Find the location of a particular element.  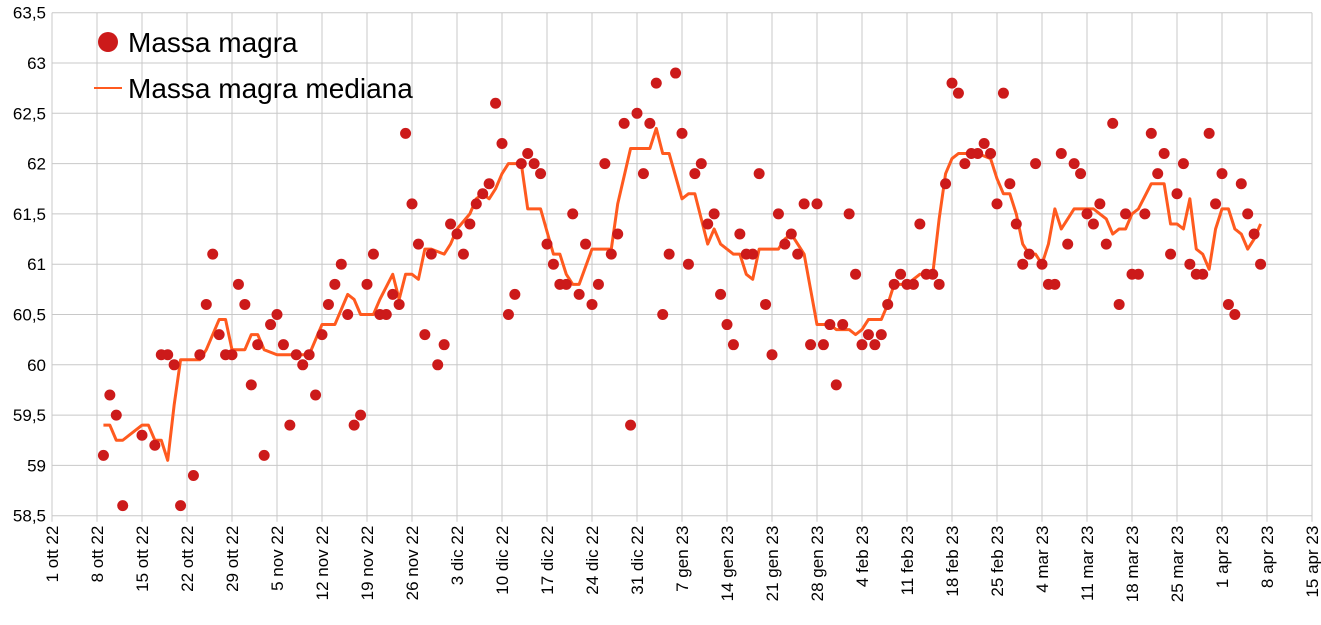

legend-dot-icon is located at coordinates (108, 42).